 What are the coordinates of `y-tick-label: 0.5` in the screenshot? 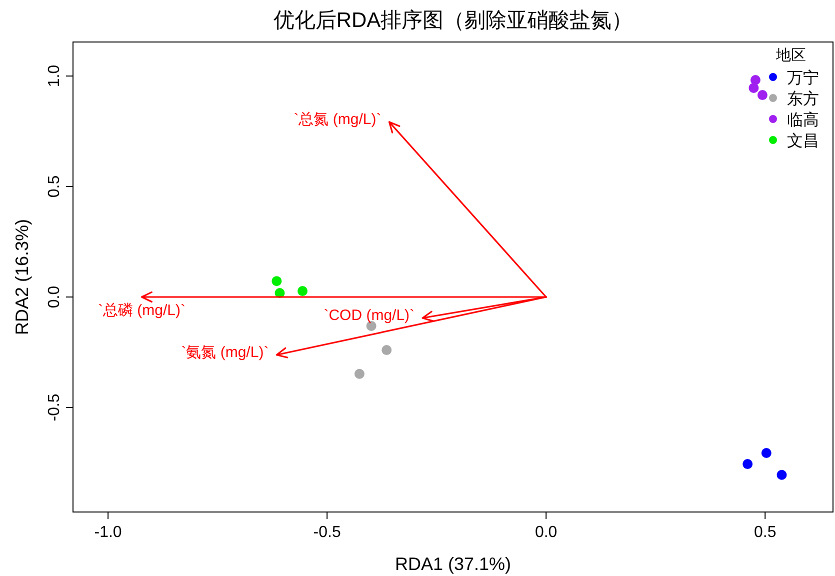 It's located at (54, 186).